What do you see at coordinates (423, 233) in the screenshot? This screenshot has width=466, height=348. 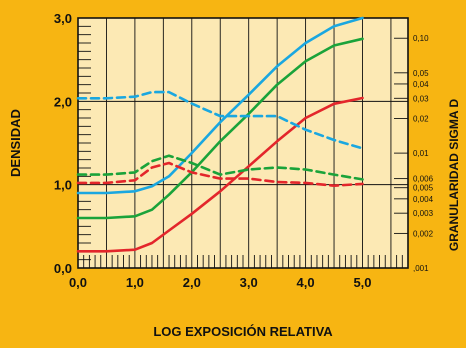 I see `y2-tick-label: 0,002` at bounding box center [423, 233].